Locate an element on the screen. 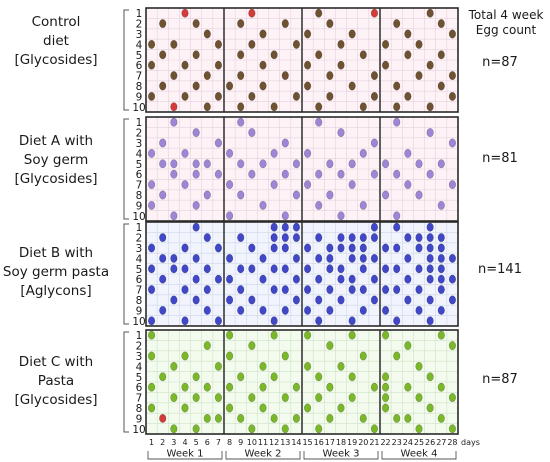 This screenshot has width=550, height=462. week-label: Week 4 is located at coordinates (419, 454).